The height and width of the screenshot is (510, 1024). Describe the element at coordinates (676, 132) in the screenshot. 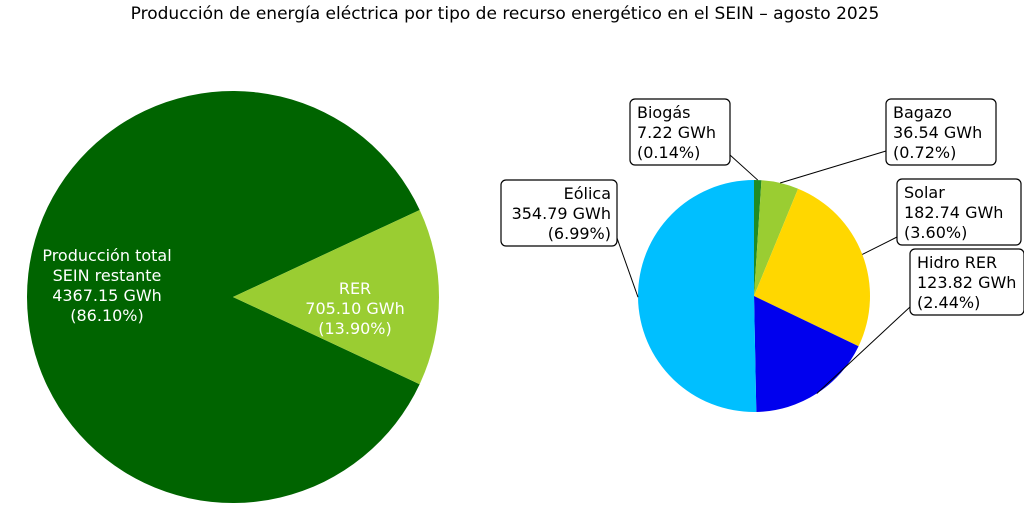

I see `slice-label-biogas: Biogás 7.22 GWh (0.14%)` at that location.